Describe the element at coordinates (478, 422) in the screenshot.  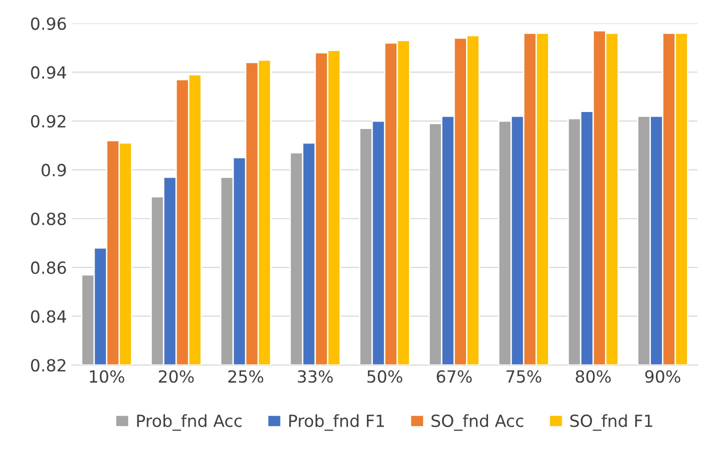
I see `legend-label: SO_fnd Acc` at that location.